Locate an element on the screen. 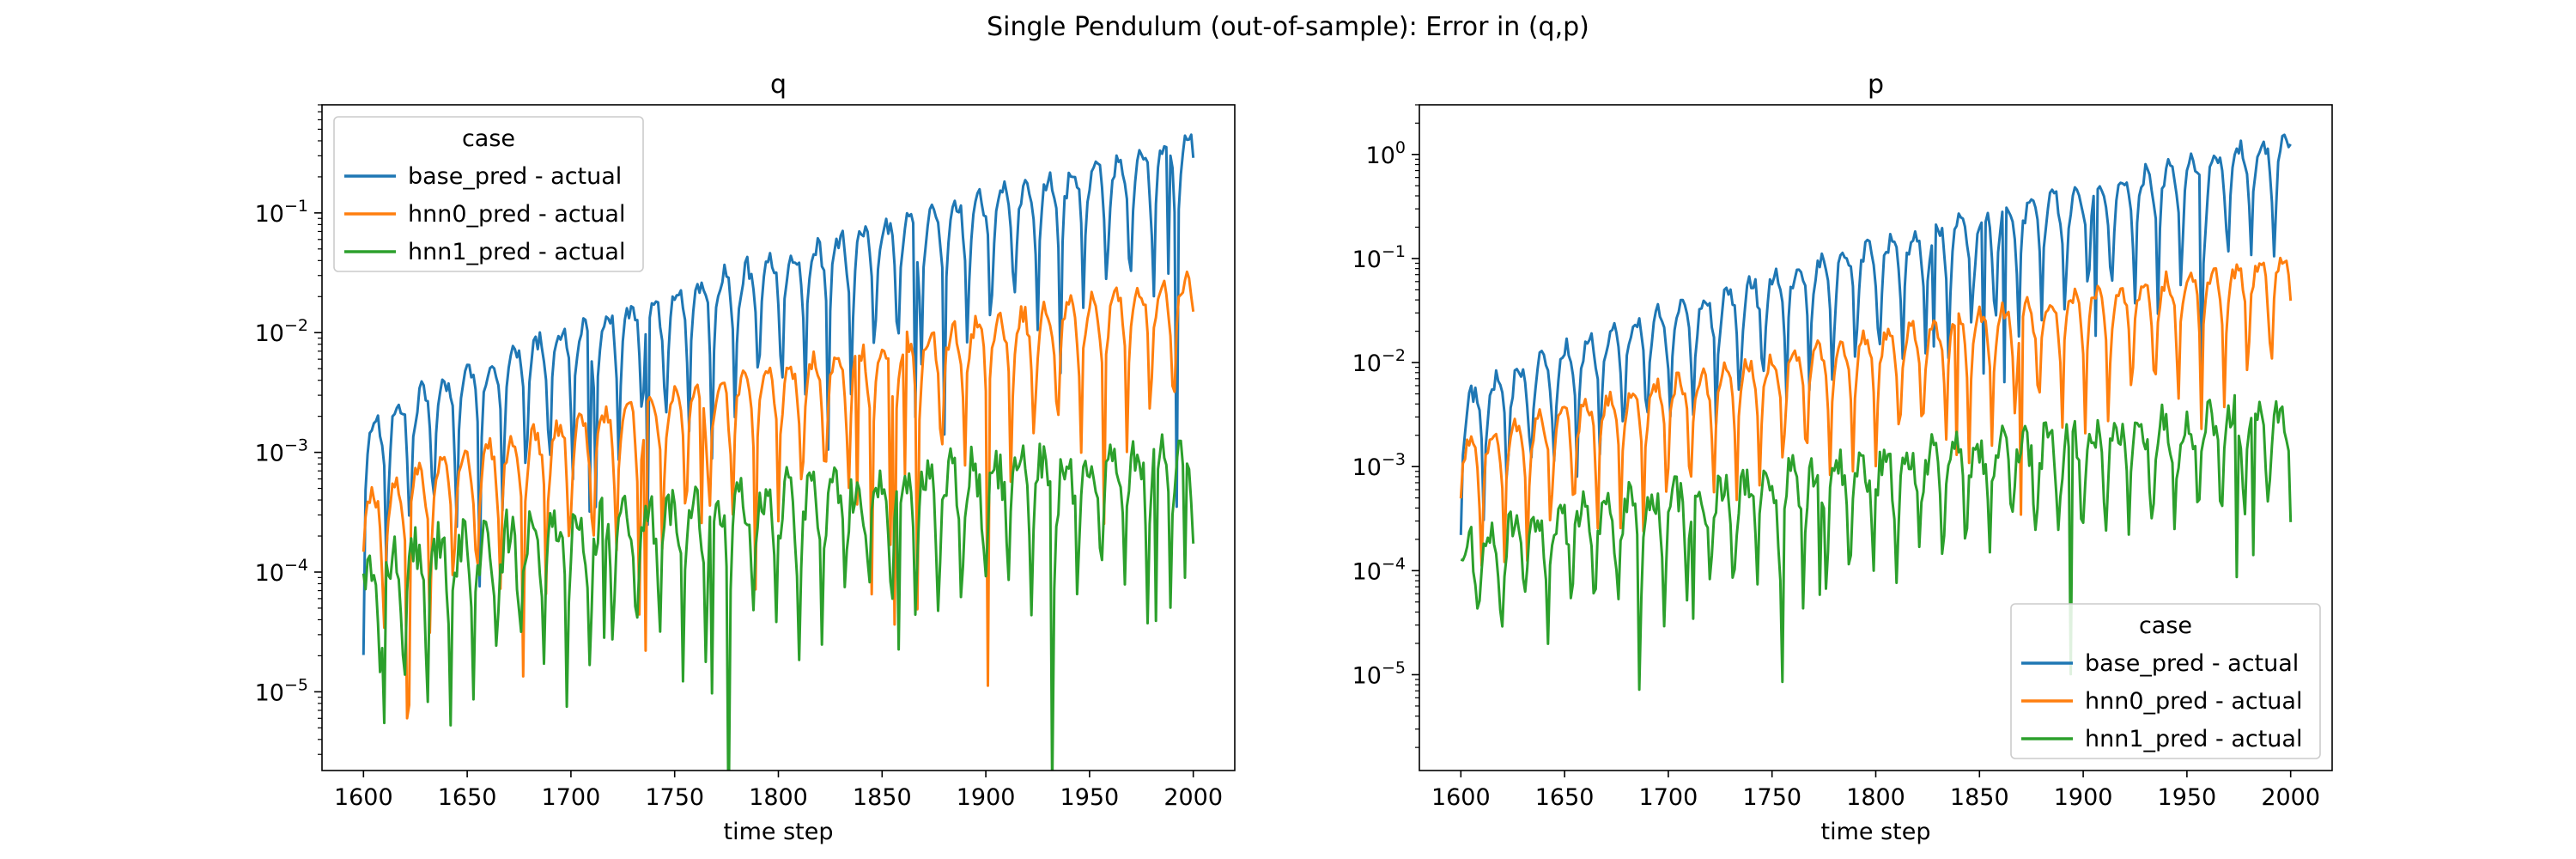  y-tick-label: 10⁰ is located at coordinates (1386, 153).